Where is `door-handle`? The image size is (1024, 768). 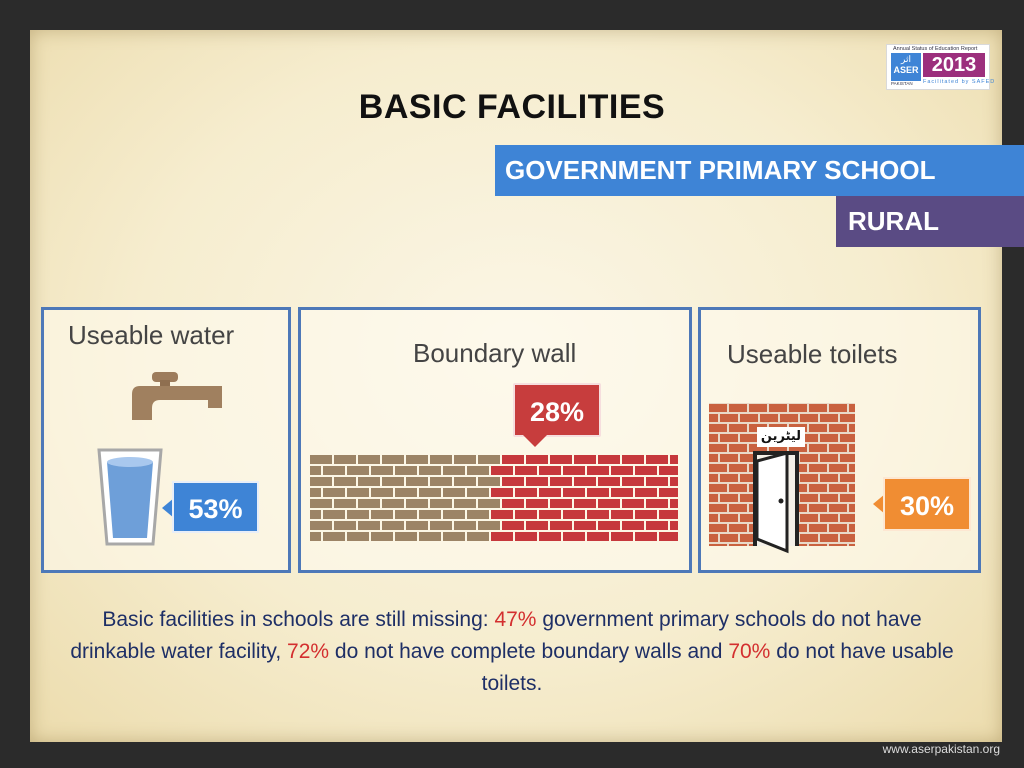 door-handle is located at coordinates (781, 501).